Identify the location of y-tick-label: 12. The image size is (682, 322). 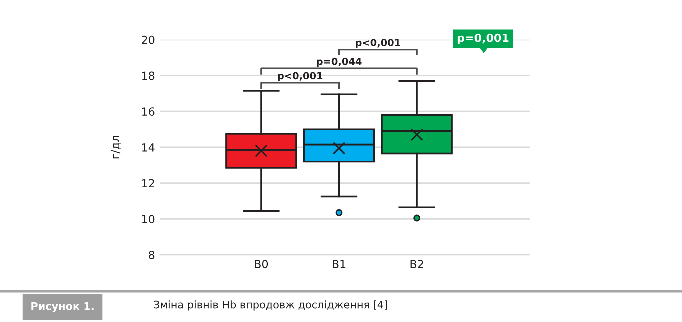
(148, 183).